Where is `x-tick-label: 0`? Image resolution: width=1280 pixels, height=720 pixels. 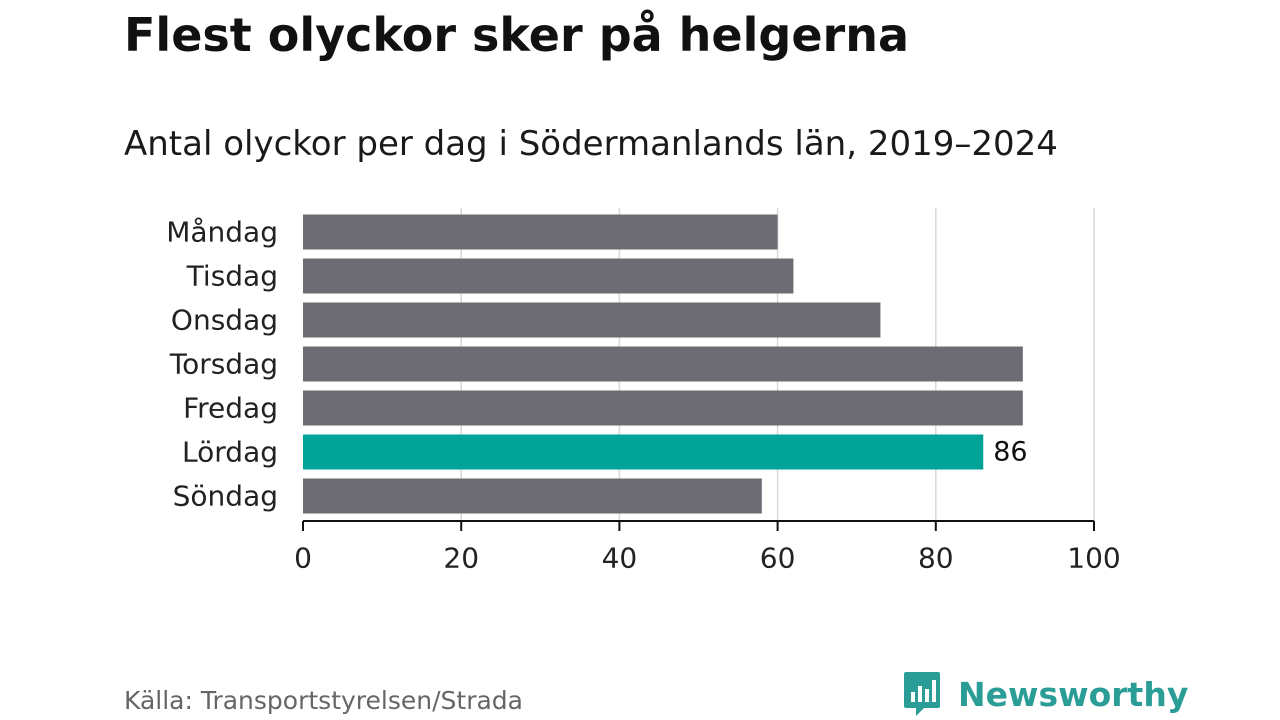 x-tick-label: 0 is located at coordinates (303, 558).